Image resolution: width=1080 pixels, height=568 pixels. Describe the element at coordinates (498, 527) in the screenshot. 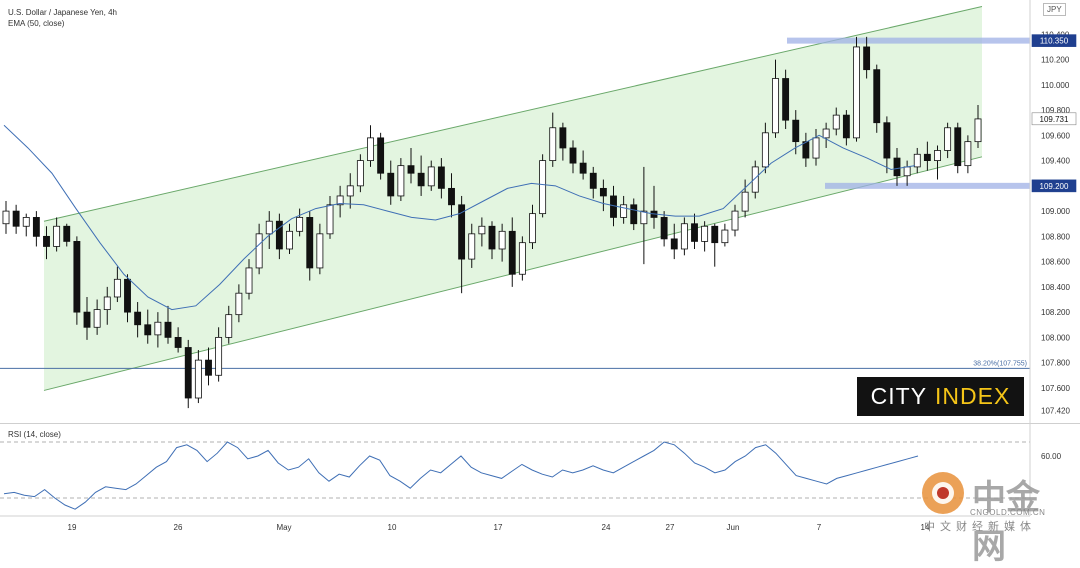

I see `x-tick-label: 17` at that location.